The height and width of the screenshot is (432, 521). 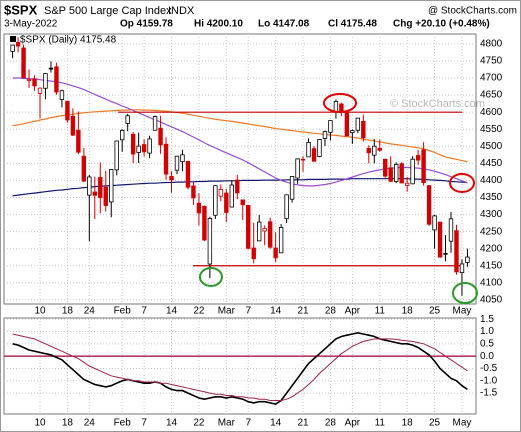 I want to click on copyright: @ StockCharts.com, so click(x=472, y=11).